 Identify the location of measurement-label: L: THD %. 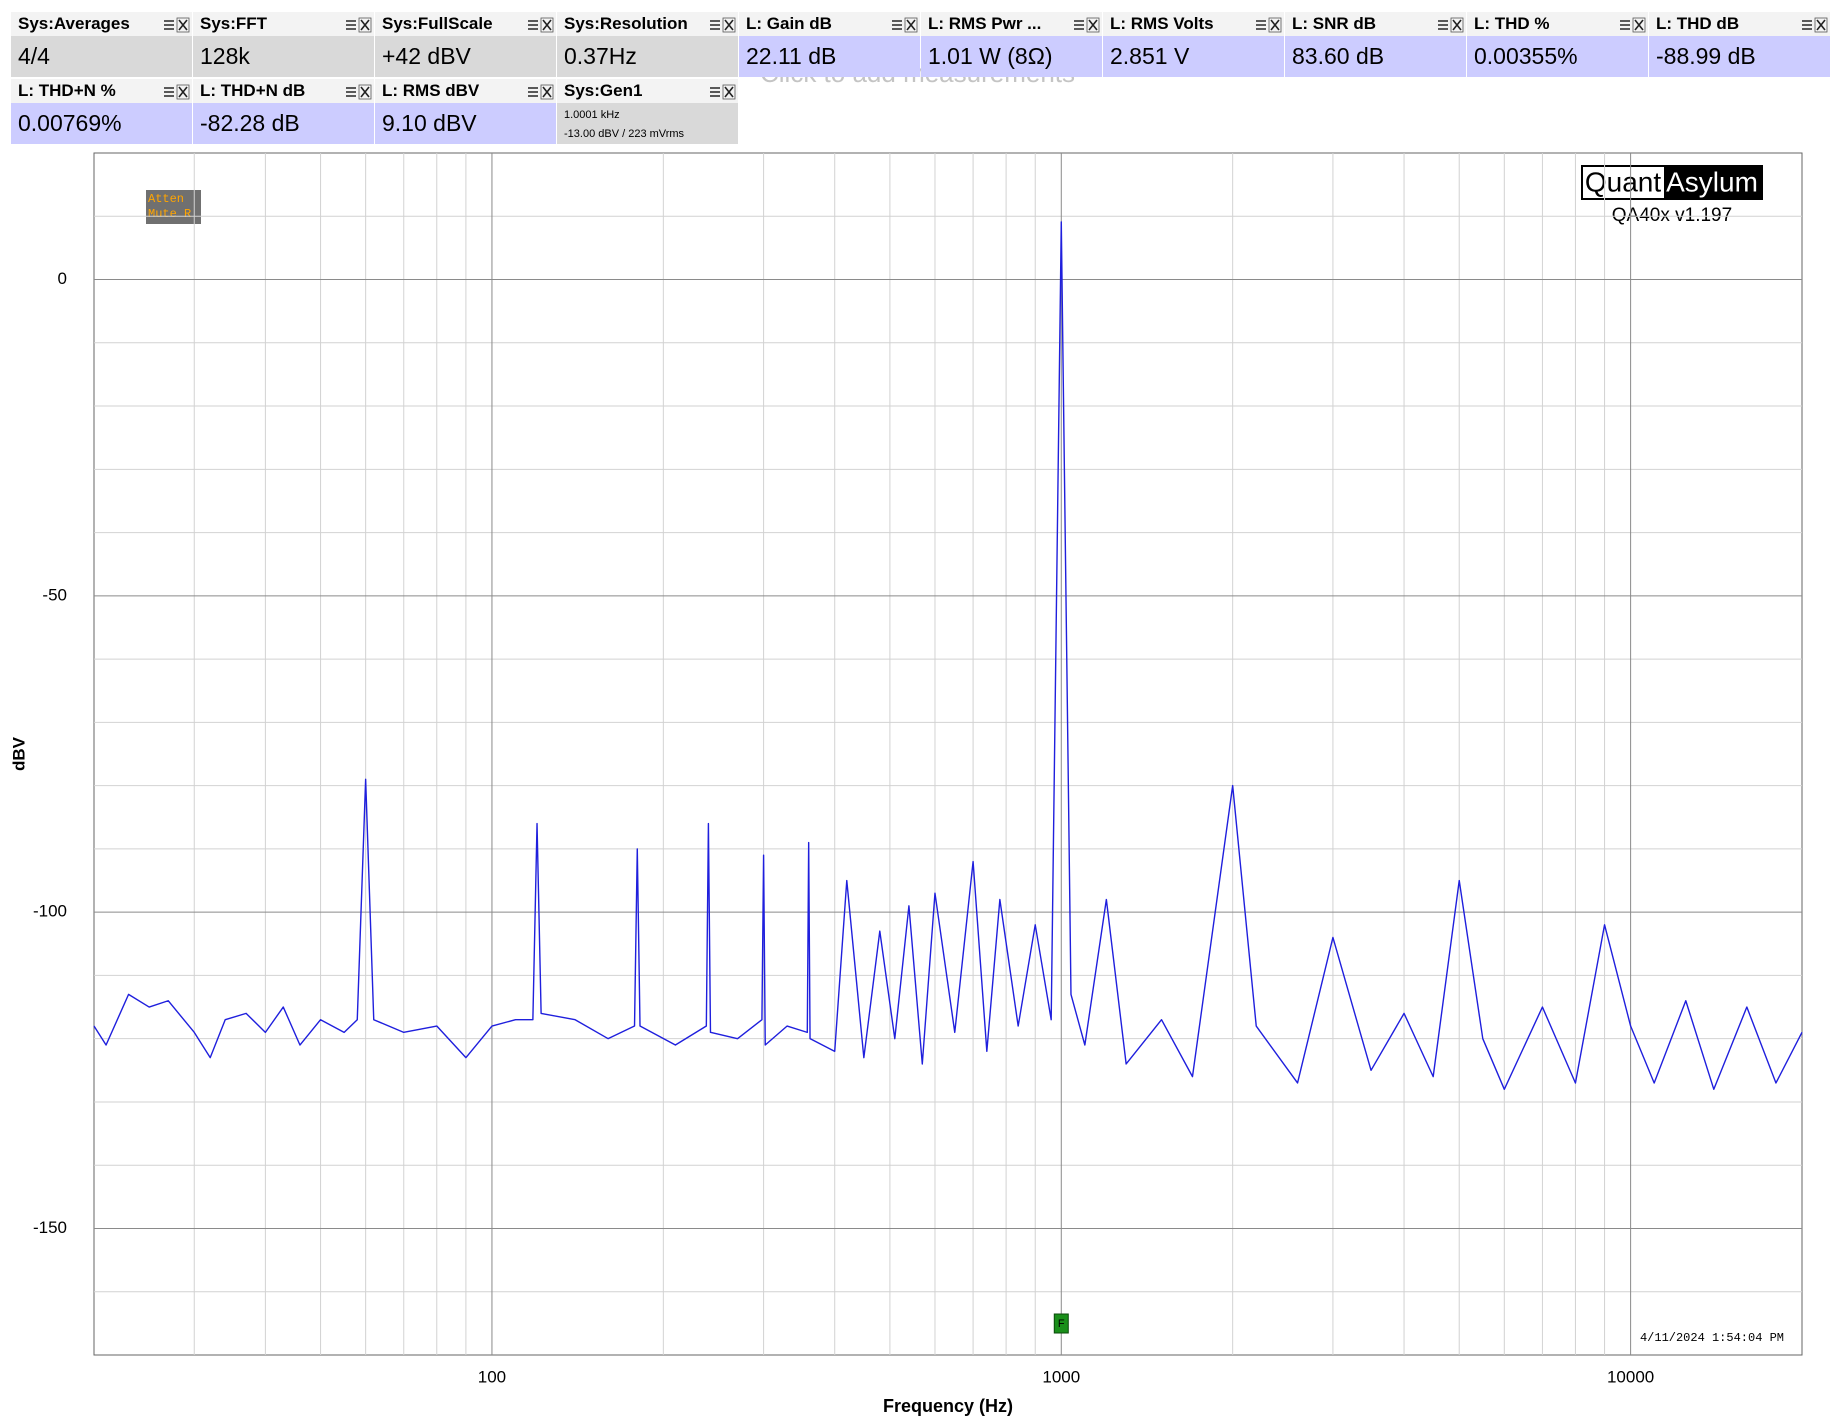
(1557, 24).